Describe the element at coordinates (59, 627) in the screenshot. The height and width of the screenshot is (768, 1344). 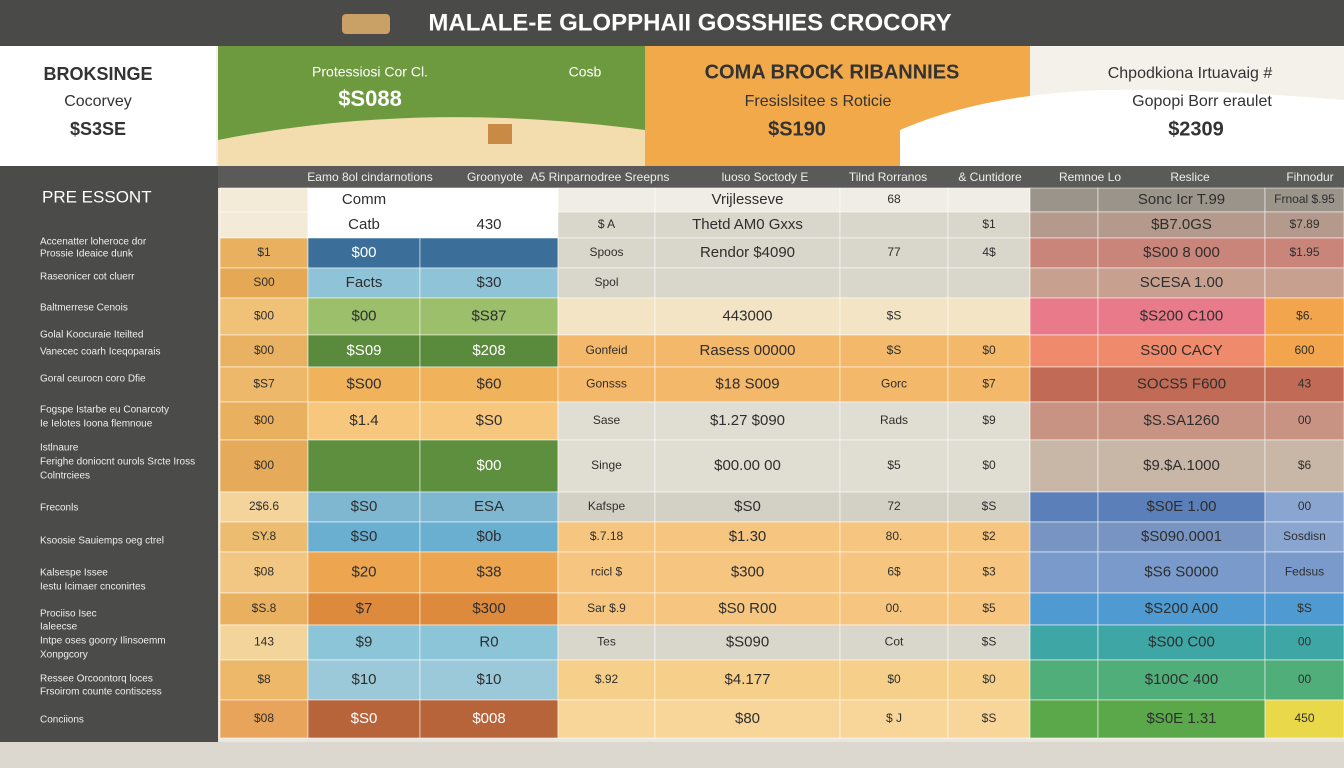
I see `sidebar-item: Ialeecse` at that location.